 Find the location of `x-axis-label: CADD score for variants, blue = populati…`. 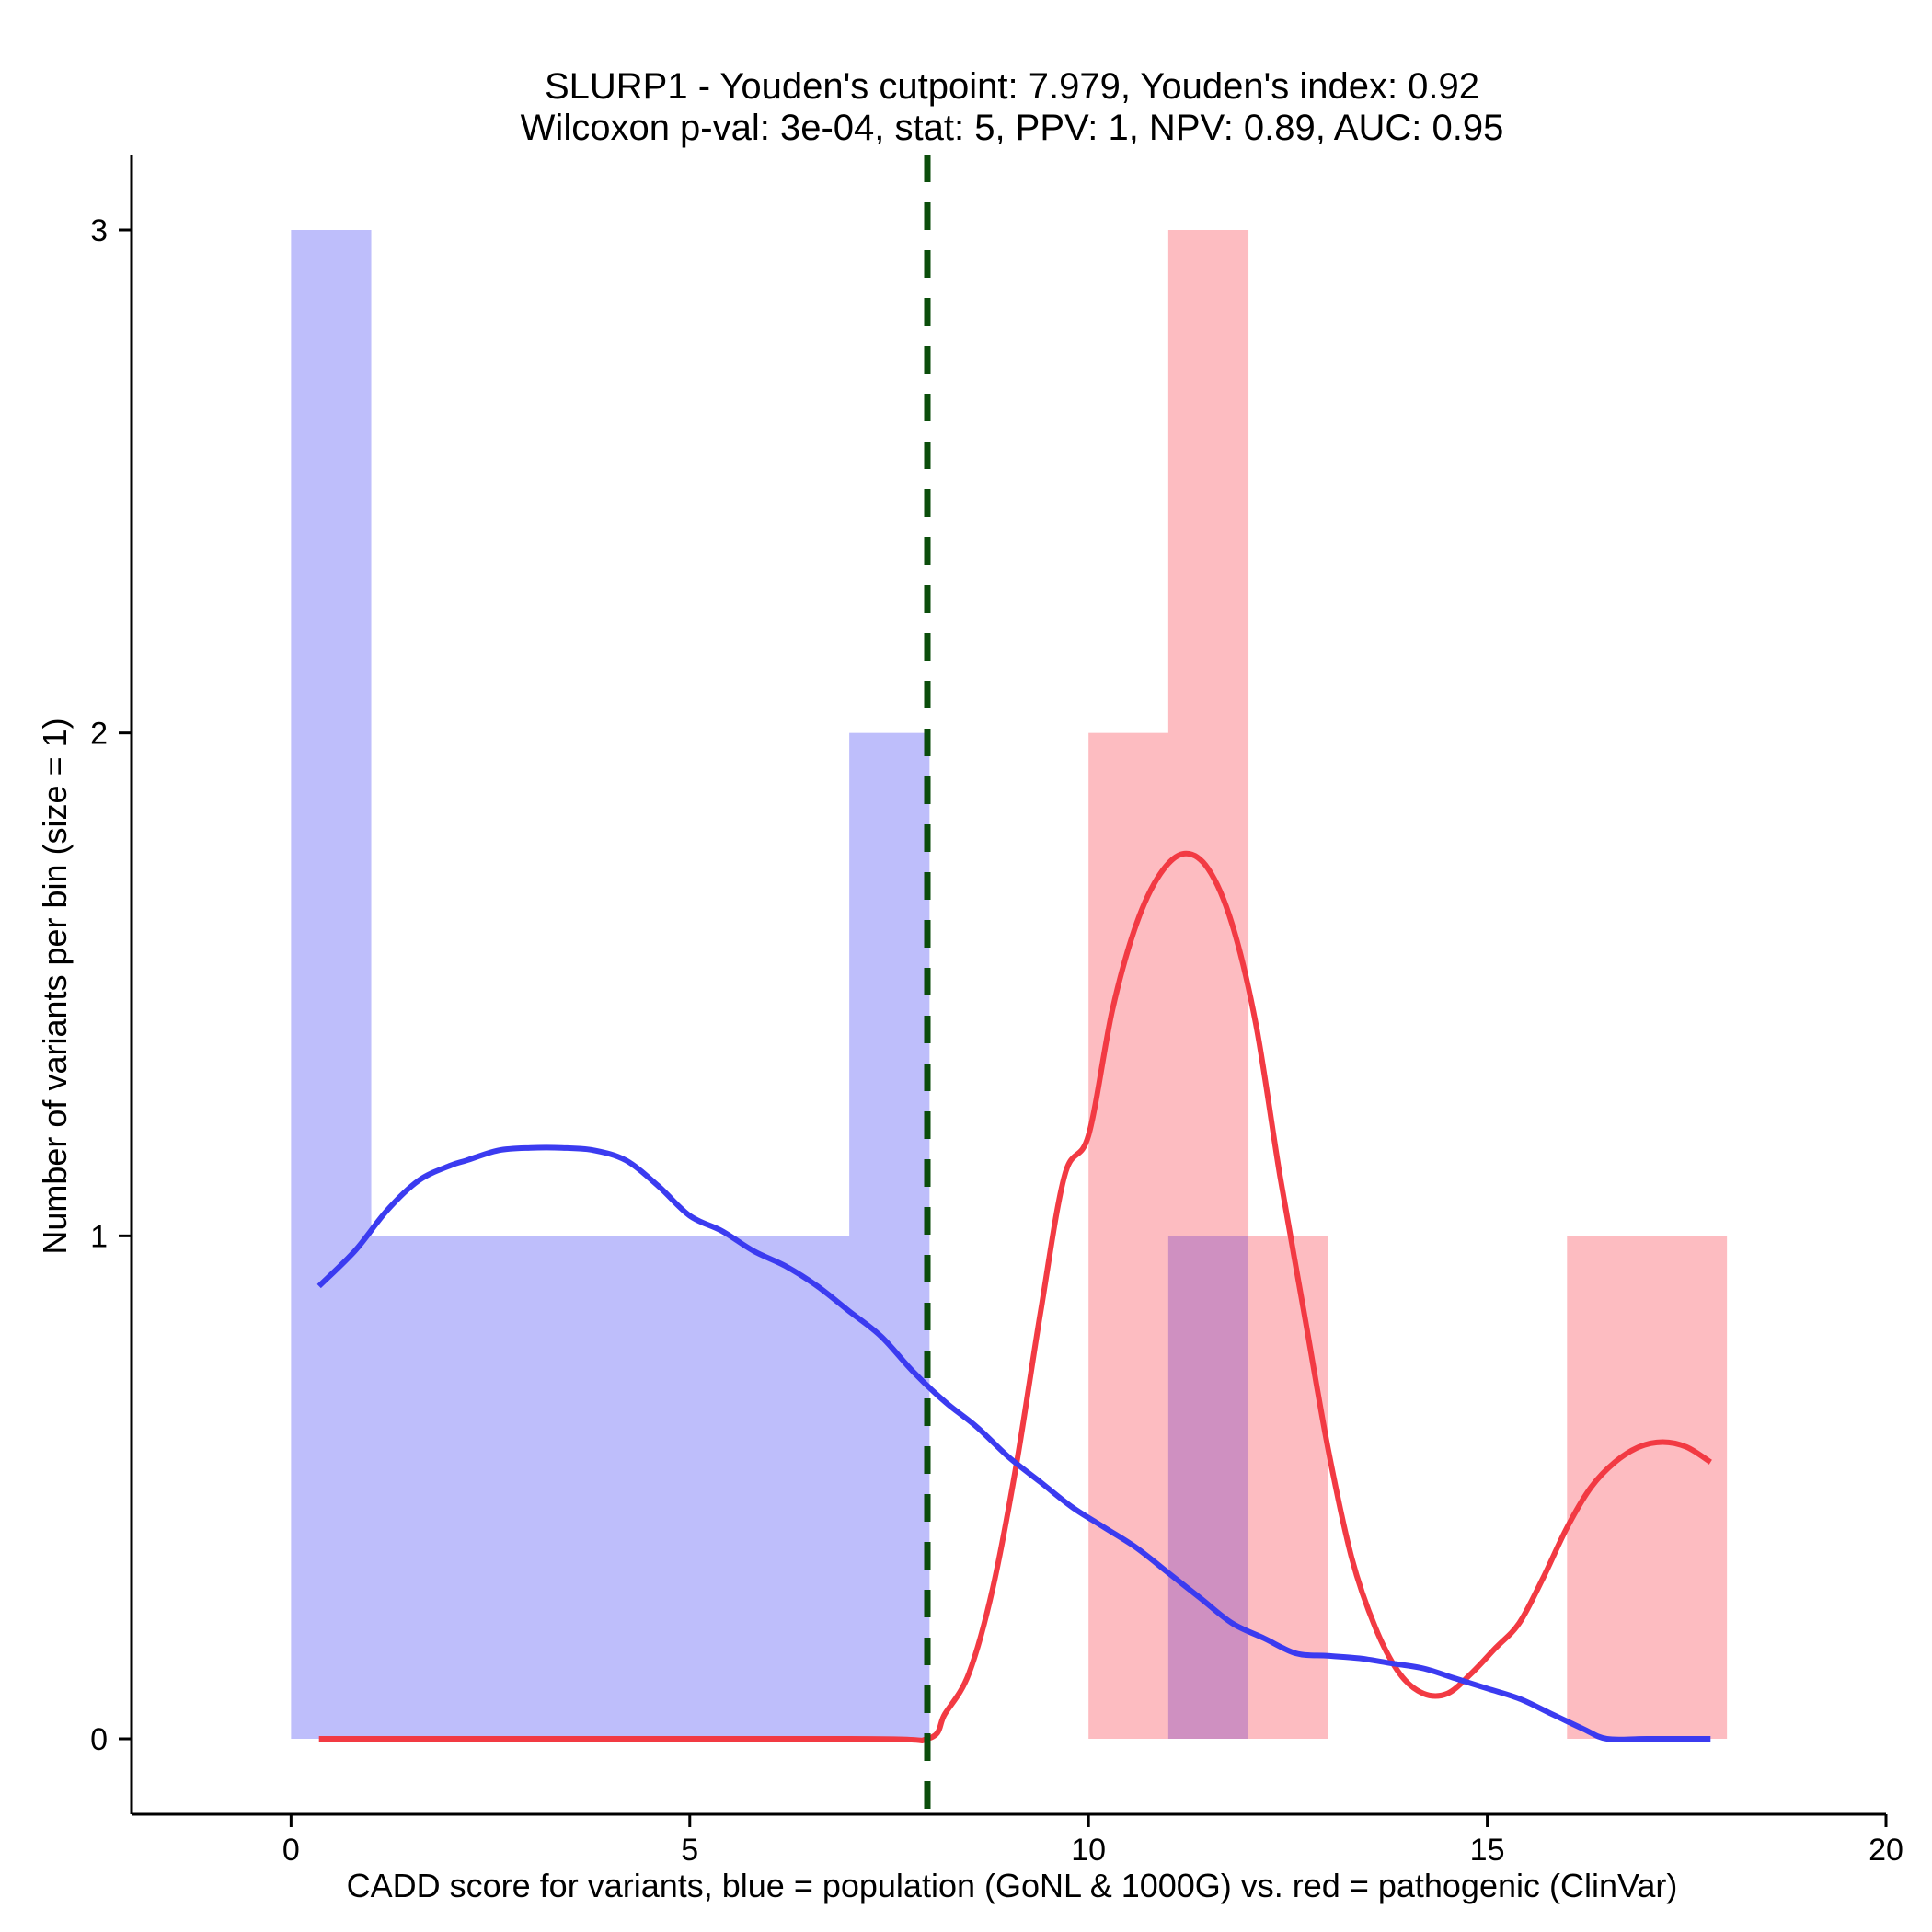

x-axis-label: CADD score for variants, blue = populati… is located at coordinates (1012, 1886).